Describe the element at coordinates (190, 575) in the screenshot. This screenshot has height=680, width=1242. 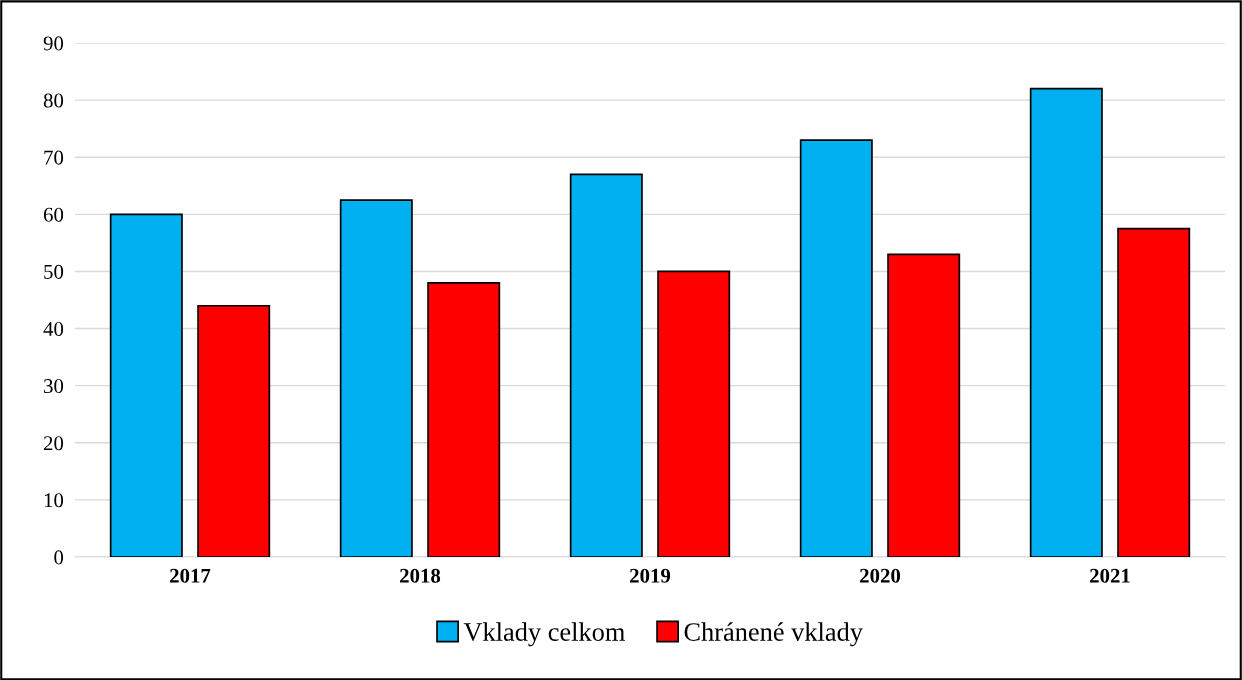
I see `x-tick-label: 2017` at that location.